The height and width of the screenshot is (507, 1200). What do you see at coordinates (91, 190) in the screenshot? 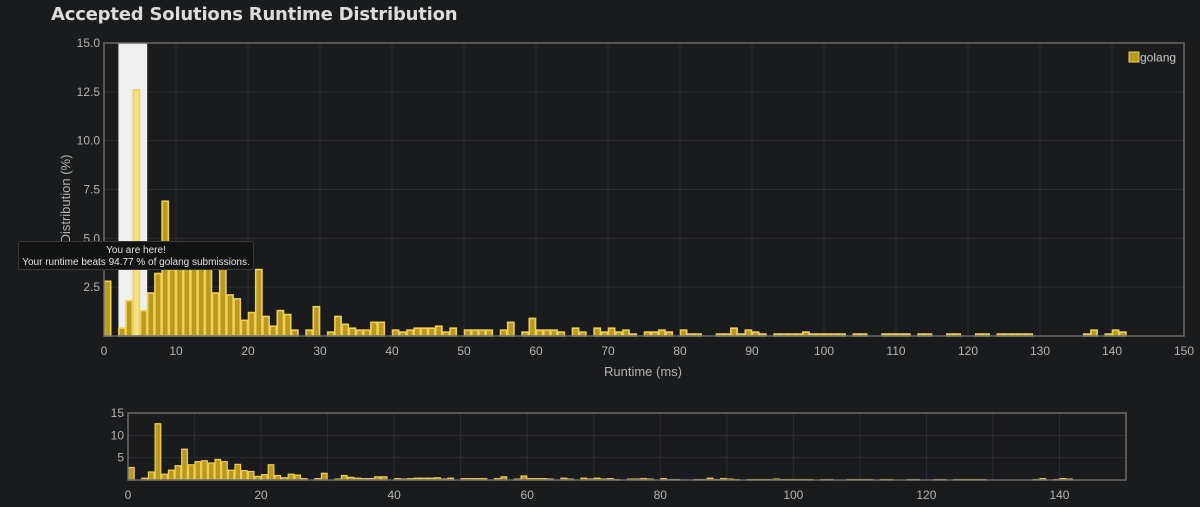
I see `main-y-tick: 7.5` at bounding box center [91, 190].